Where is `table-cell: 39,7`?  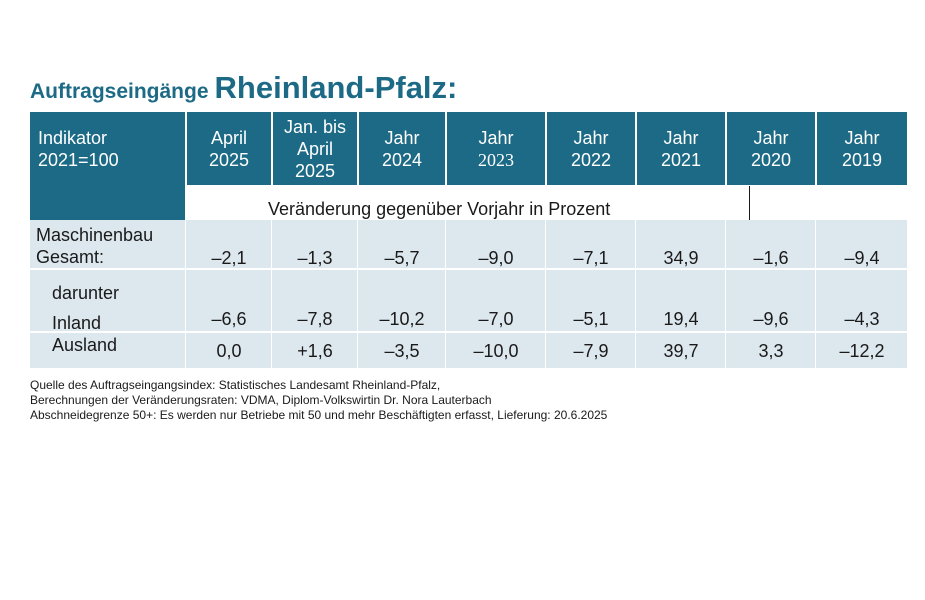
table-cell: 39,7 is located at coordinates (681, 351).